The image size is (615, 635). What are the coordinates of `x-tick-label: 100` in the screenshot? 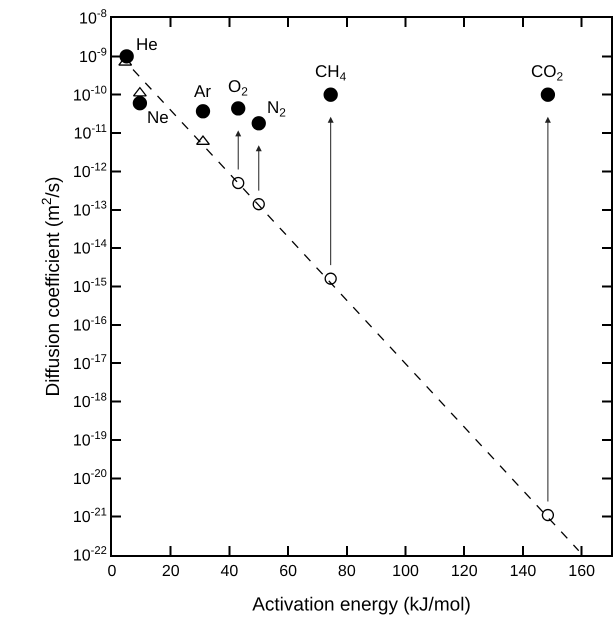 It's located at (405, 571).